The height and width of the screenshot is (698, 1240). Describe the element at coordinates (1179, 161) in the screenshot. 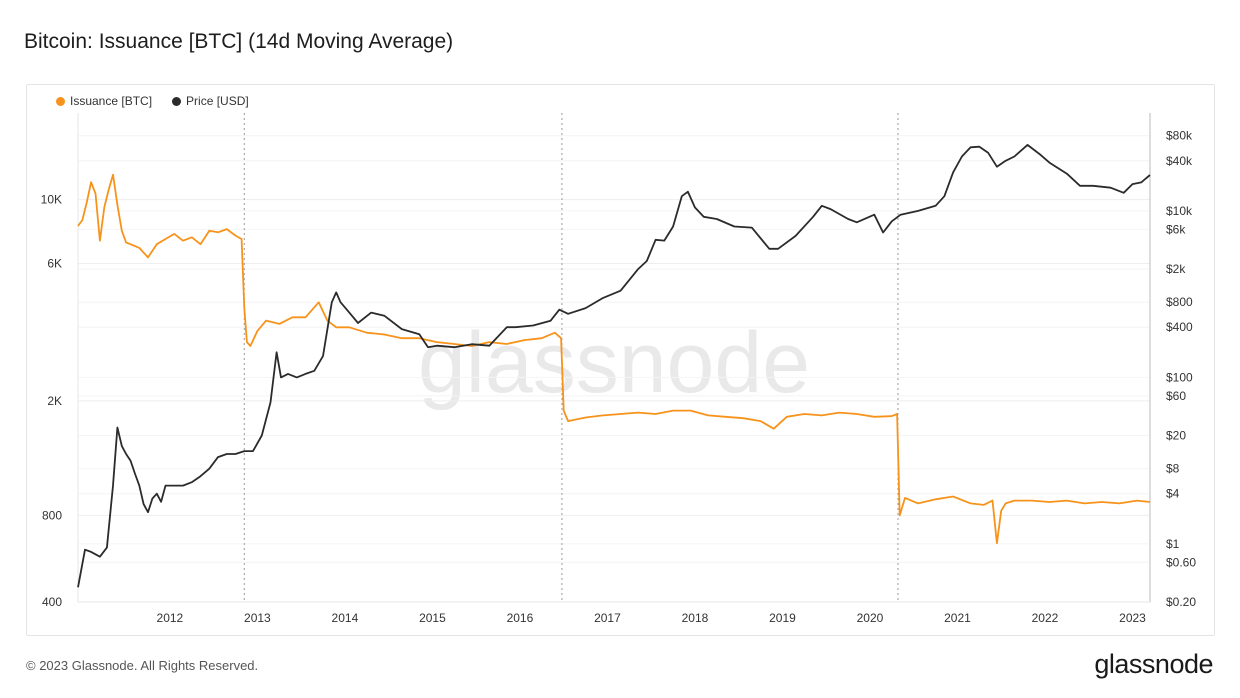

I see `y-right-tick-label: $40k` at that location.